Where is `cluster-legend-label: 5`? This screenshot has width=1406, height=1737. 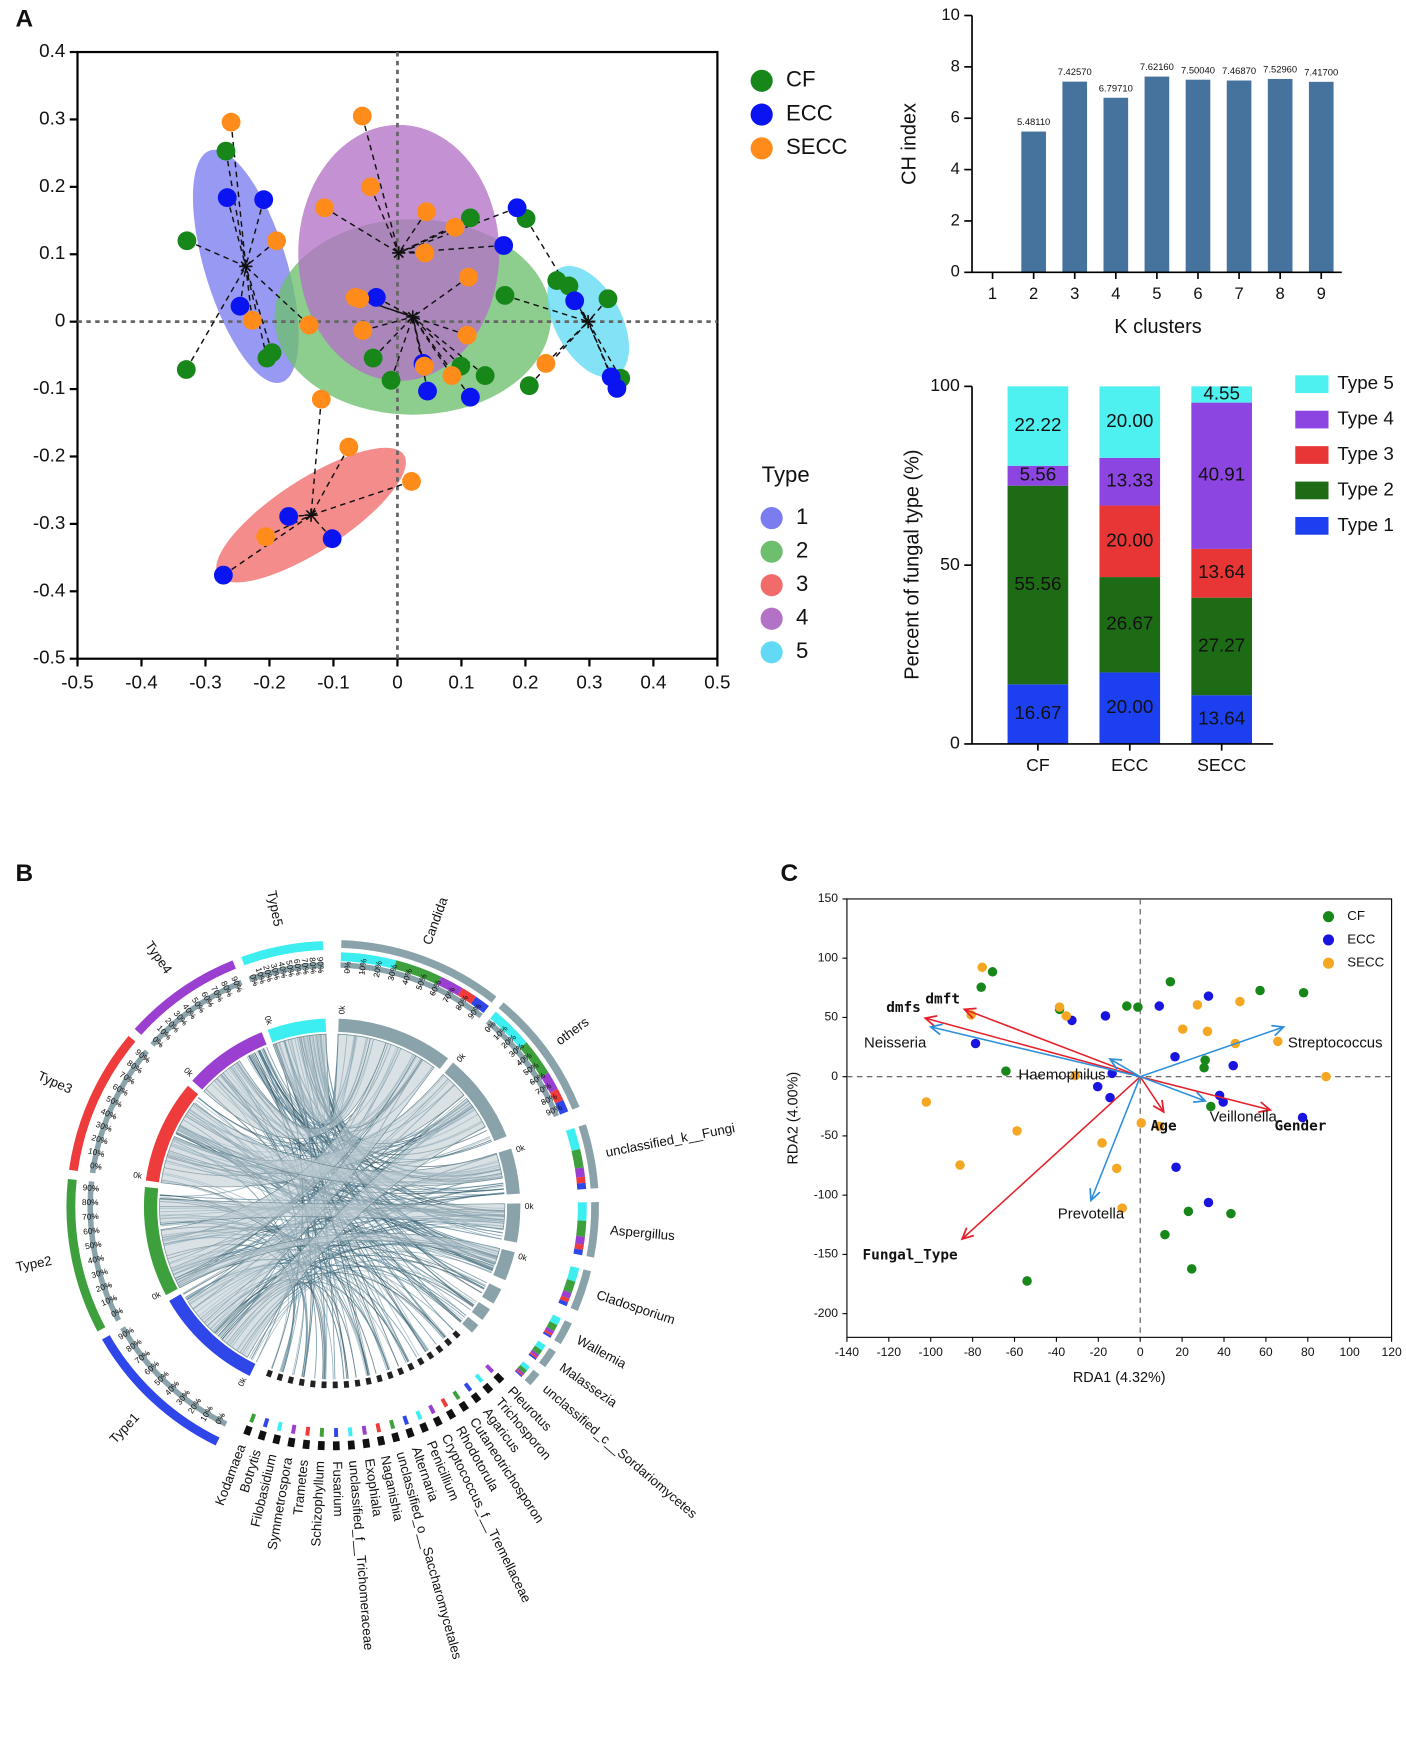
cluster-legend-label: 5 is located at coordinates (802, 650).